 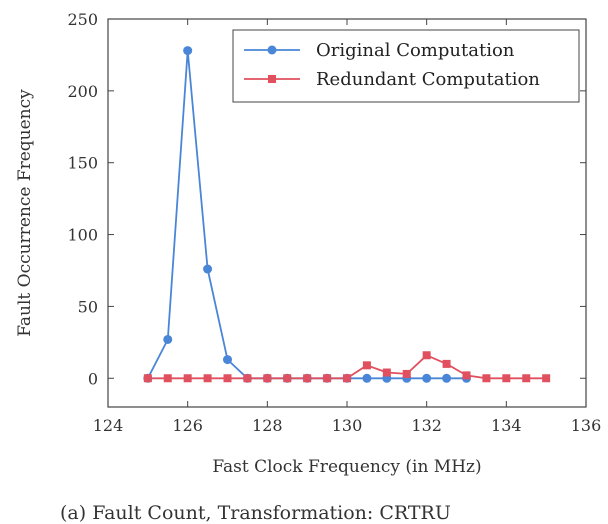 I want to click on legend-label-original: Original Computation, so click(x=415, y=50).